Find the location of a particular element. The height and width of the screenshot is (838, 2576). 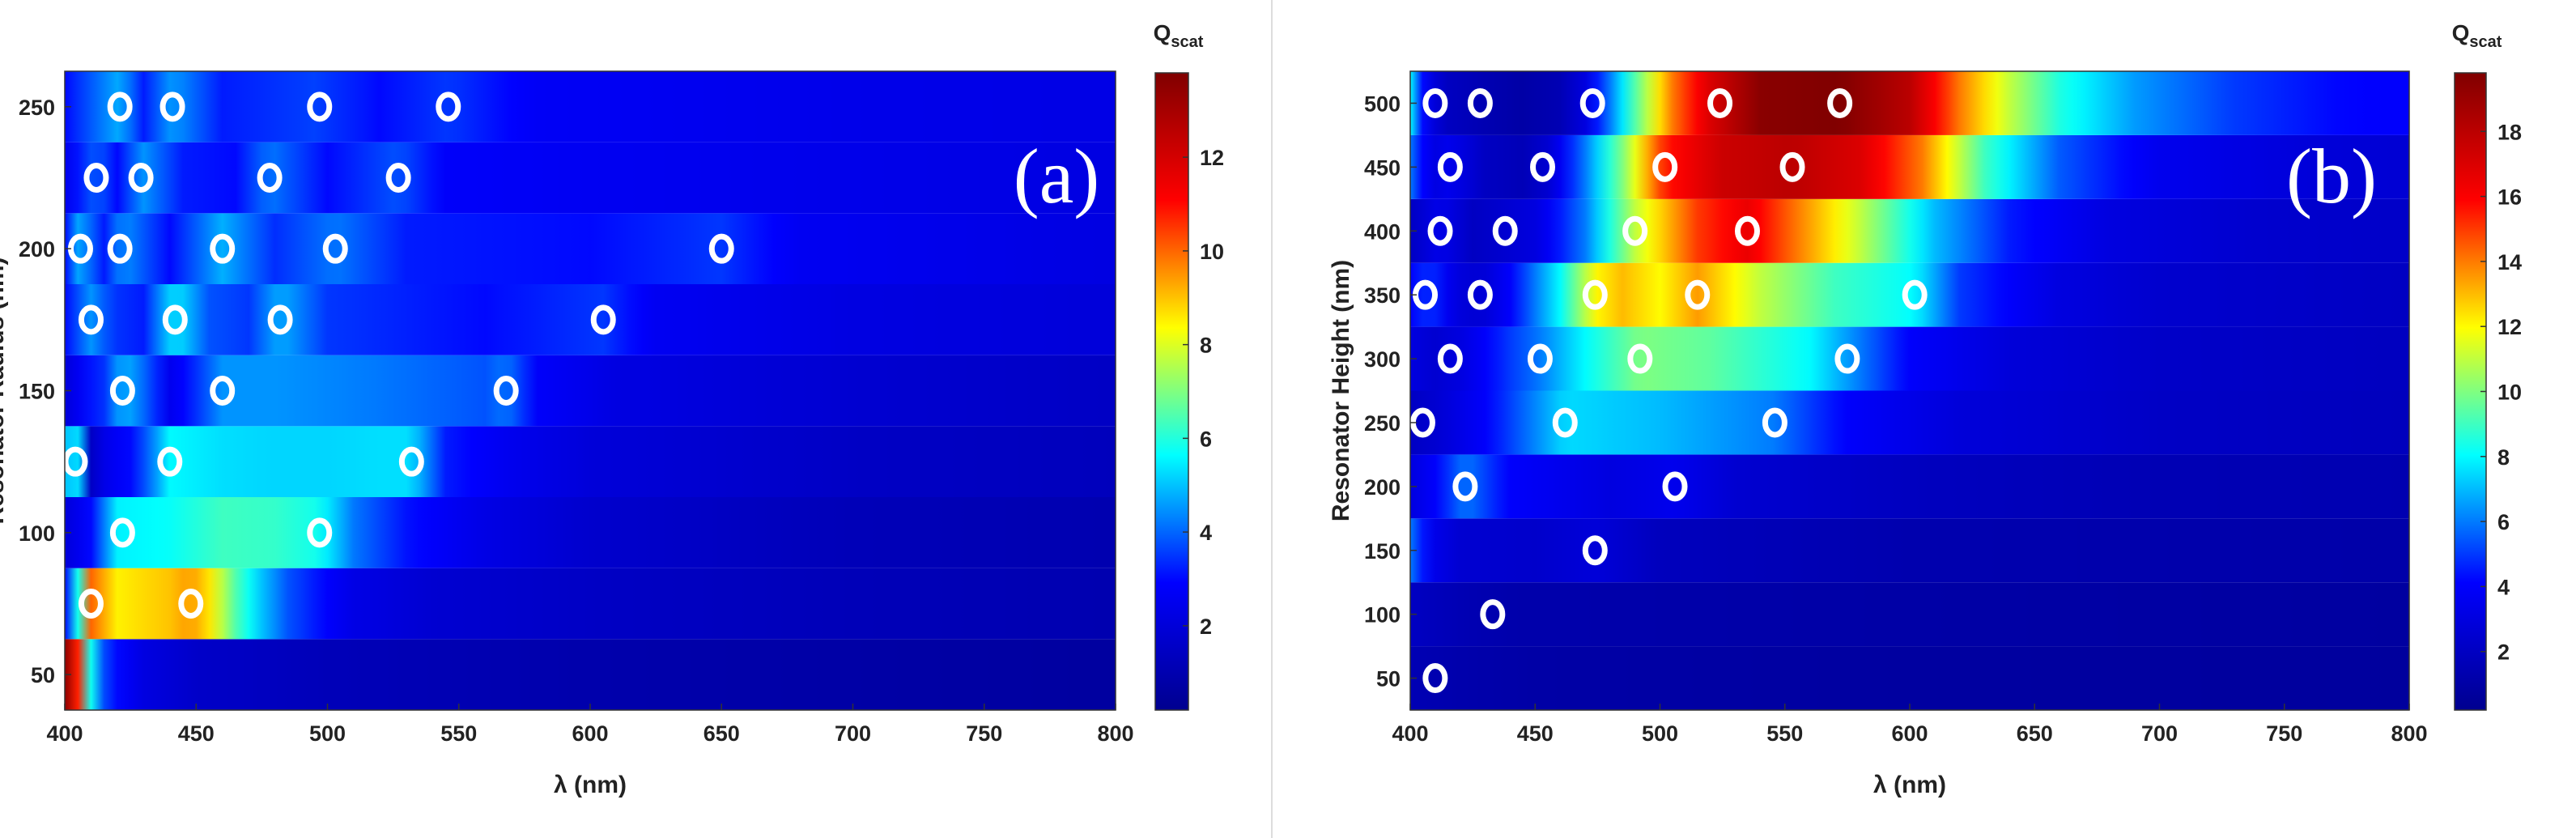

colorbar-title-main-a: Q is located at coordinates (1162, 32).